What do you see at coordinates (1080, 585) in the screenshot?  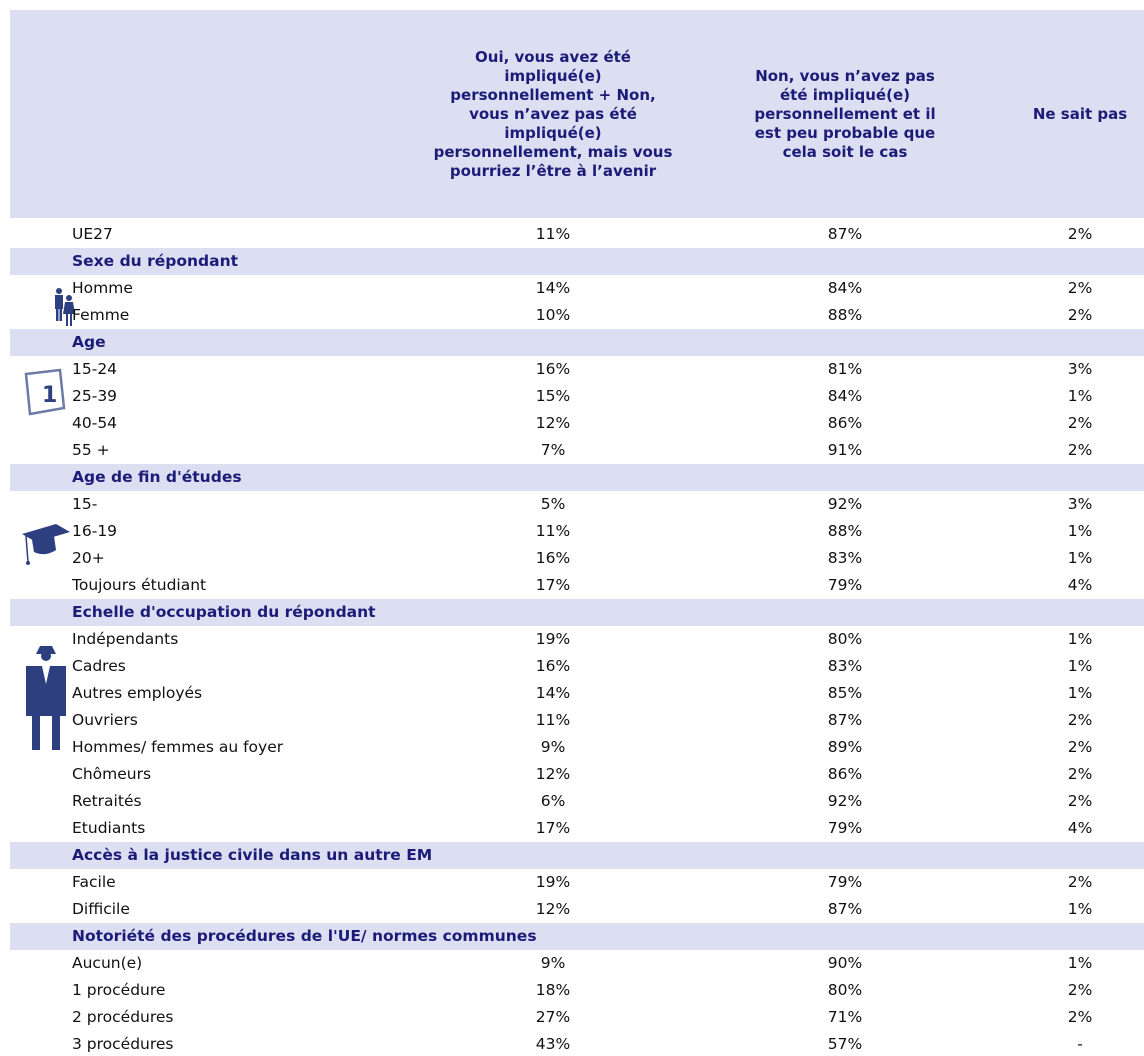 I see `cell-value: 4%` at bounding box center [1080, 585].